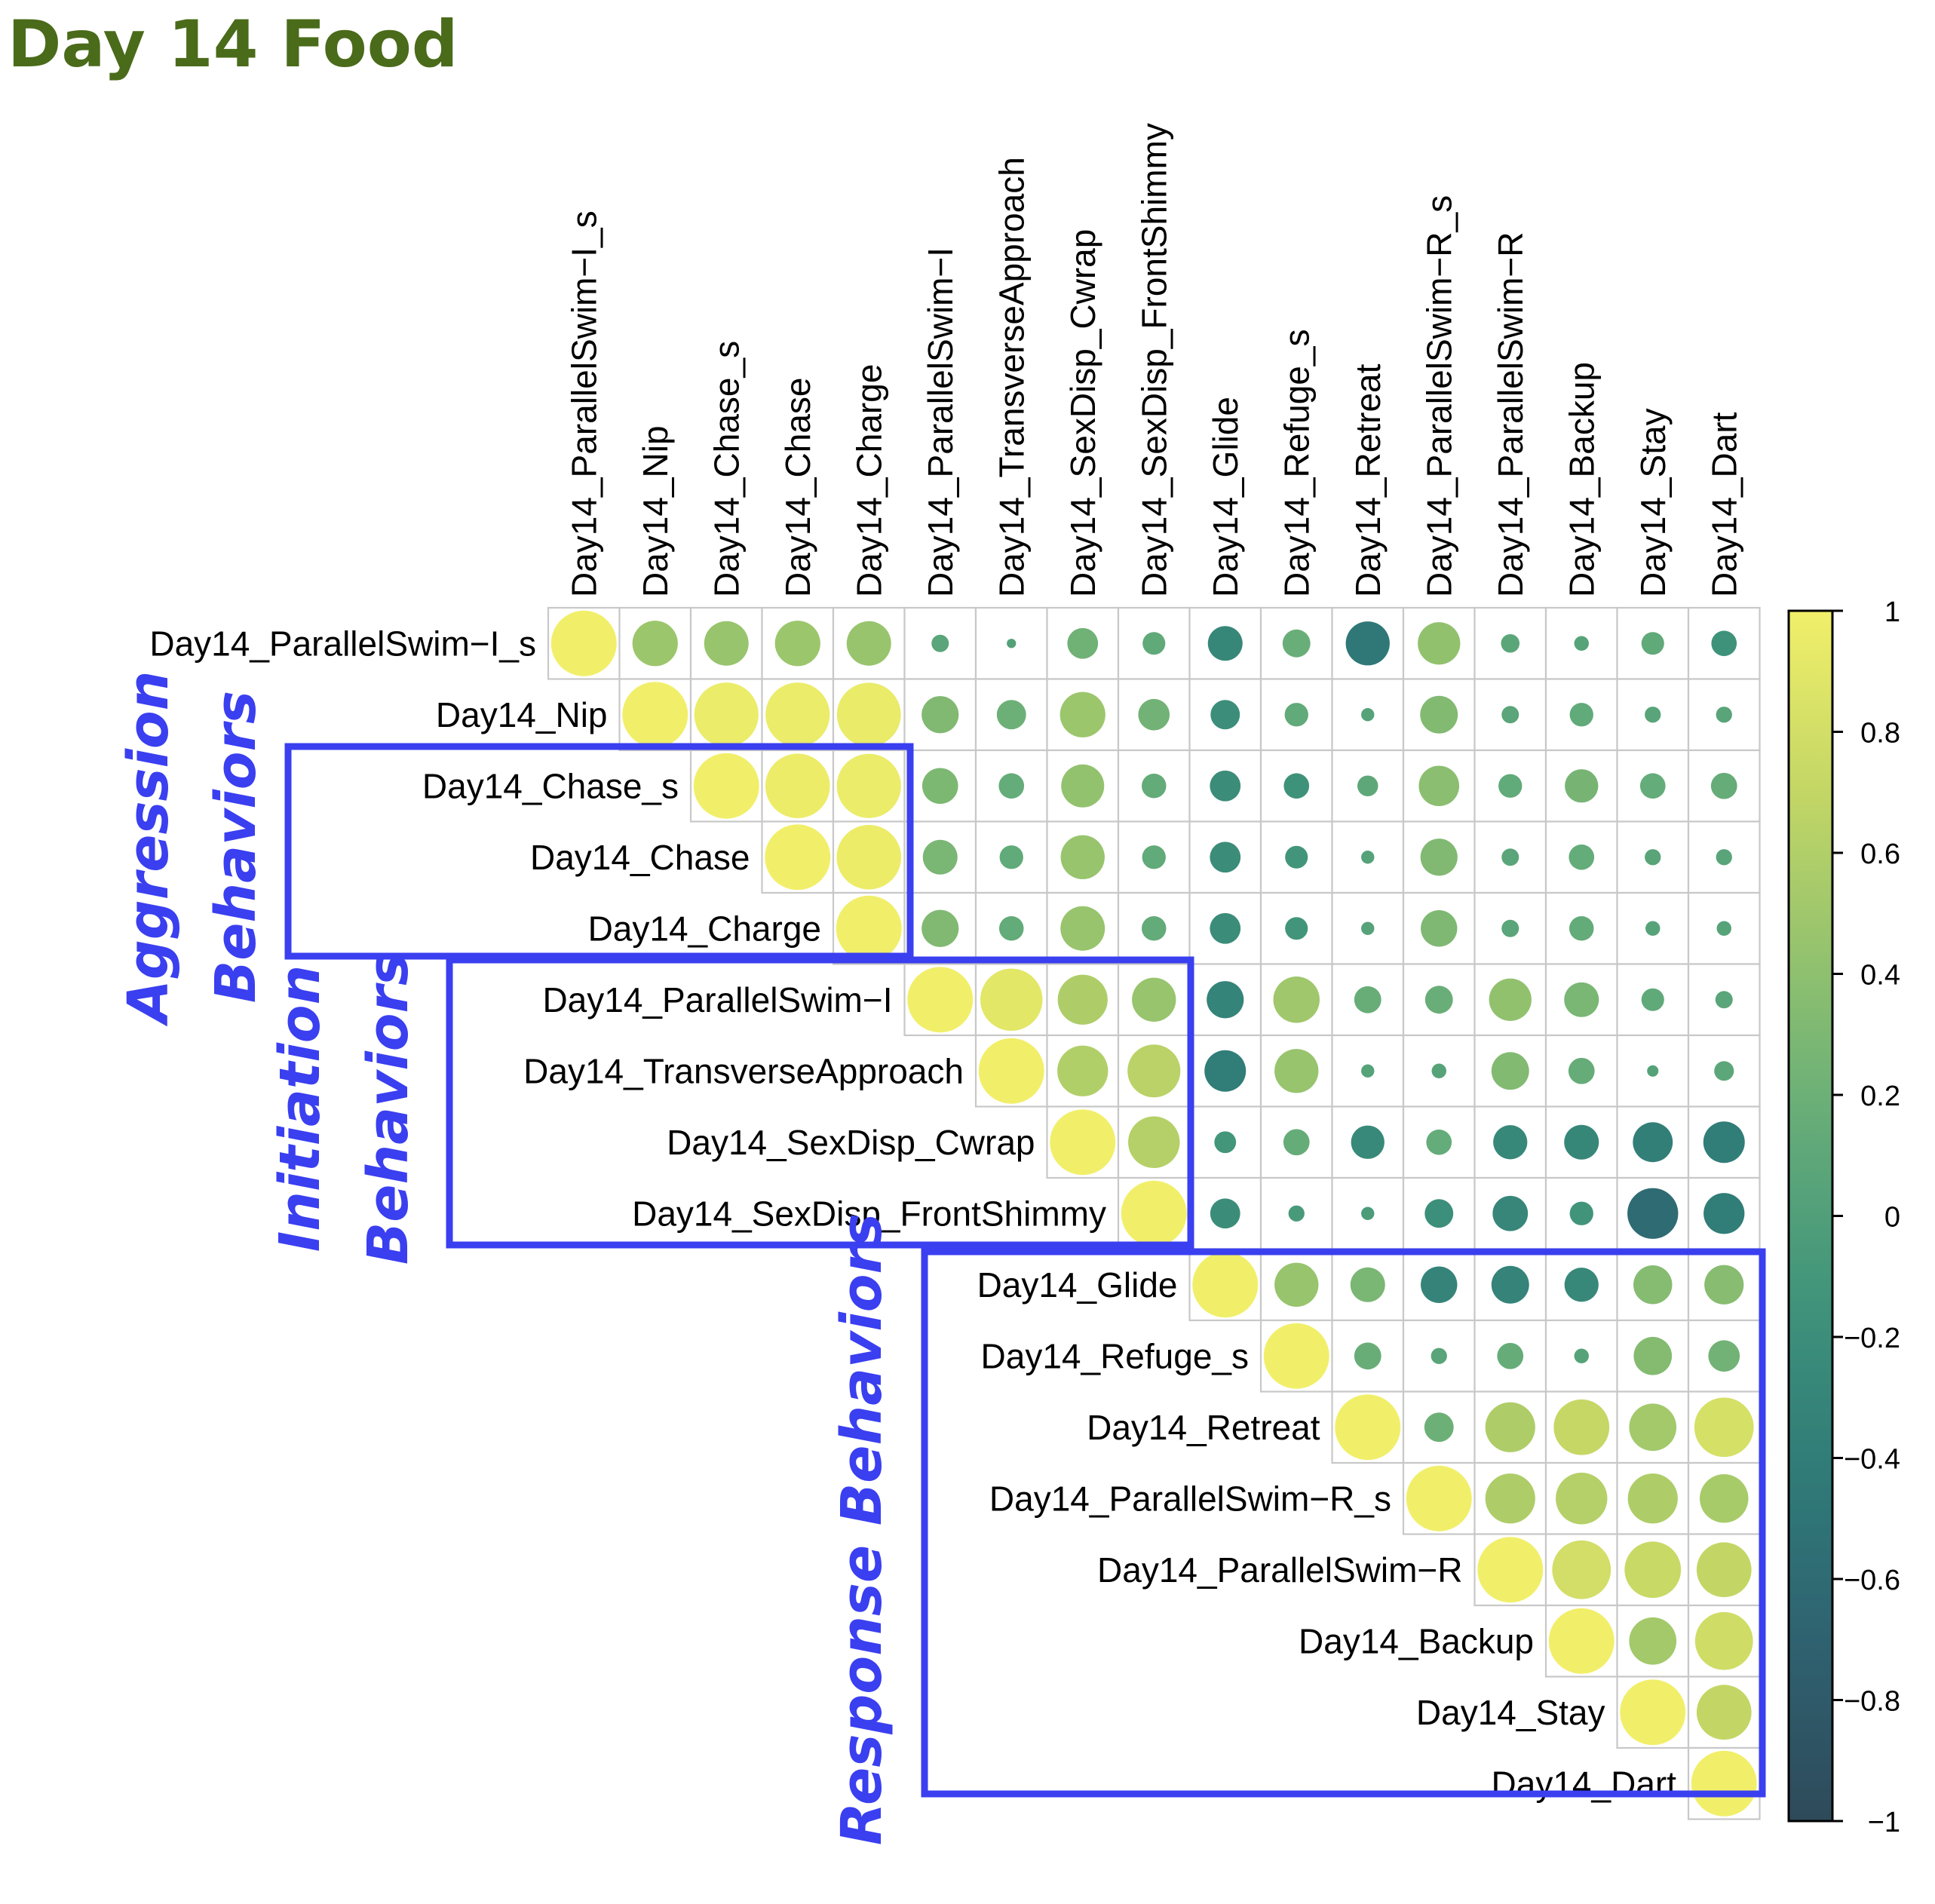  Describe the element at coordinates (1225, 497) in the screenshot. I see `column-label: Day14_Glide` at that location.